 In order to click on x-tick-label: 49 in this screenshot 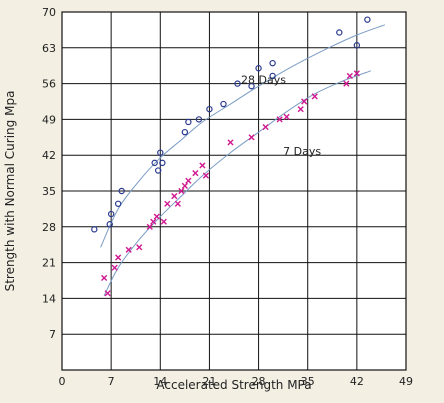, I will do `click(406, 381)`.